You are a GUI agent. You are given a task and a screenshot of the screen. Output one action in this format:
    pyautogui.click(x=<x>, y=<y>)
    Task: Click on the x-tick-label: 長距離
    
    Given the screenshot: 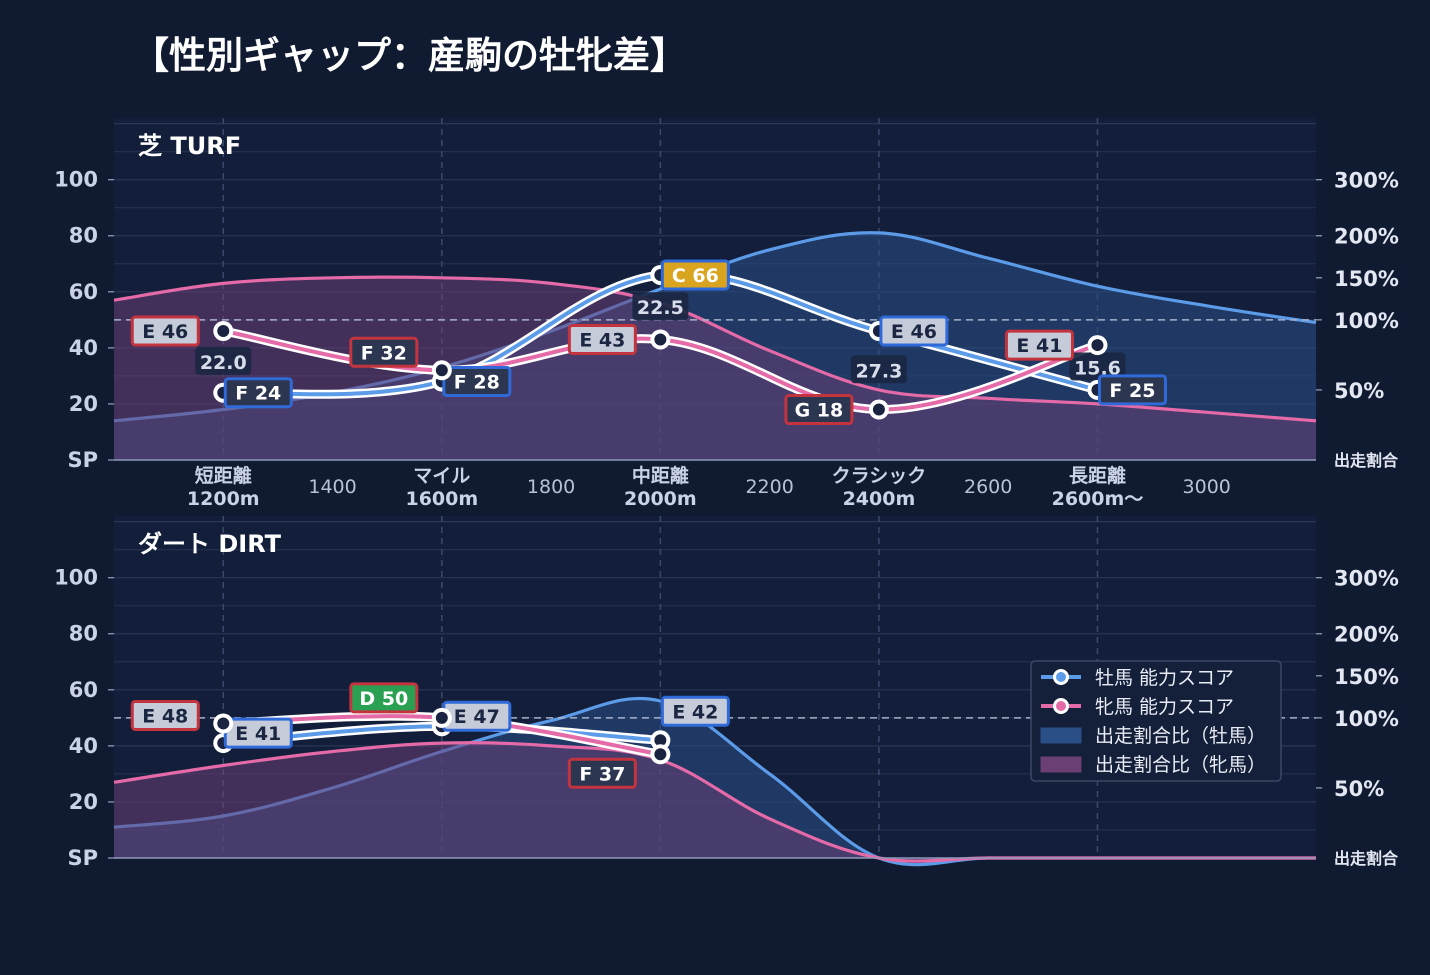 What is the action you would take?
    pyautogui.click(x=1097, y=475)
    